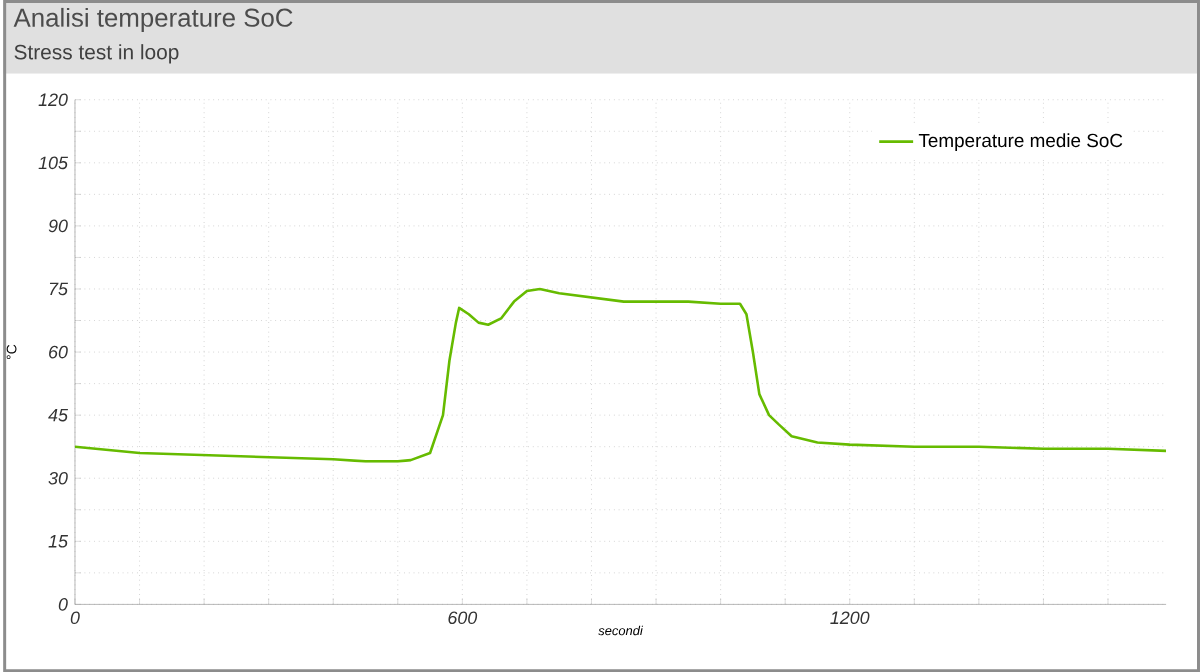 This screenshot has width=1200, height=672. I want to click on x-tick-label: 600, so click(463, 617).